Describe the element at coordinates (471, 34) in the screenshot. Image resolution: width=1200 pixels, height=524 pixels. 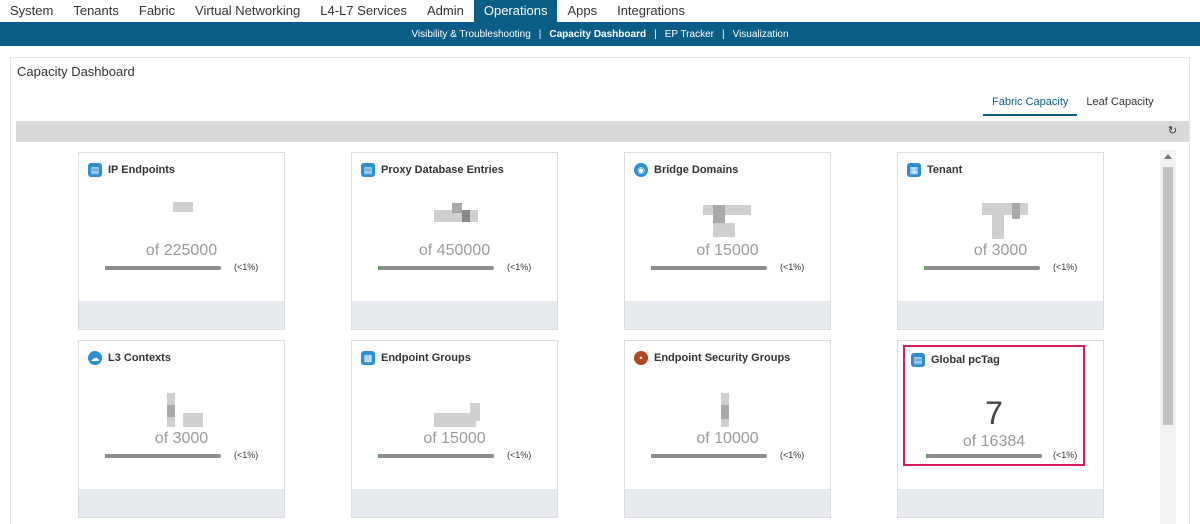
I see `subnav-visibility-troubleshooting: Visibility & Troubleshooting` at that location.